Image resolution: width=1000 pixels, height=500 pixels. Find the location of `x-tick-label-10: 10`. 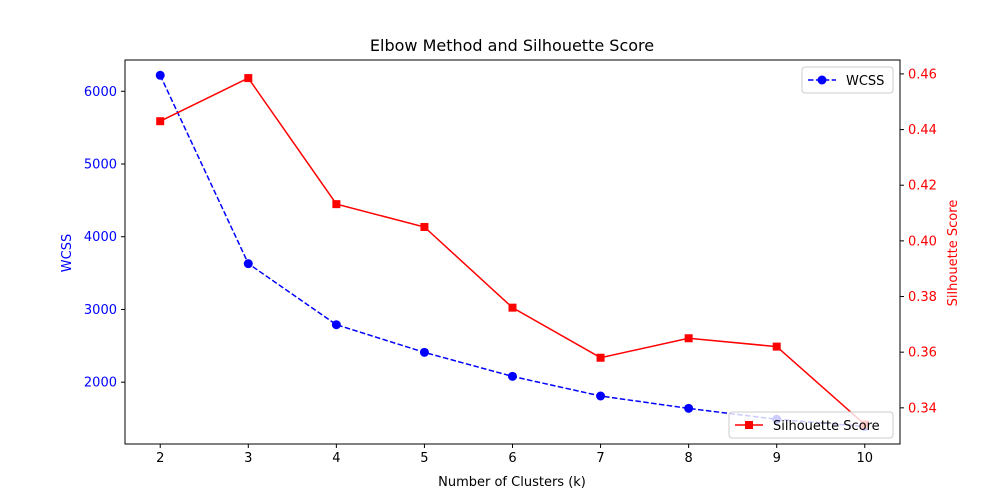

x-tick-label-10: 10 is located at coordinates (864, 458).